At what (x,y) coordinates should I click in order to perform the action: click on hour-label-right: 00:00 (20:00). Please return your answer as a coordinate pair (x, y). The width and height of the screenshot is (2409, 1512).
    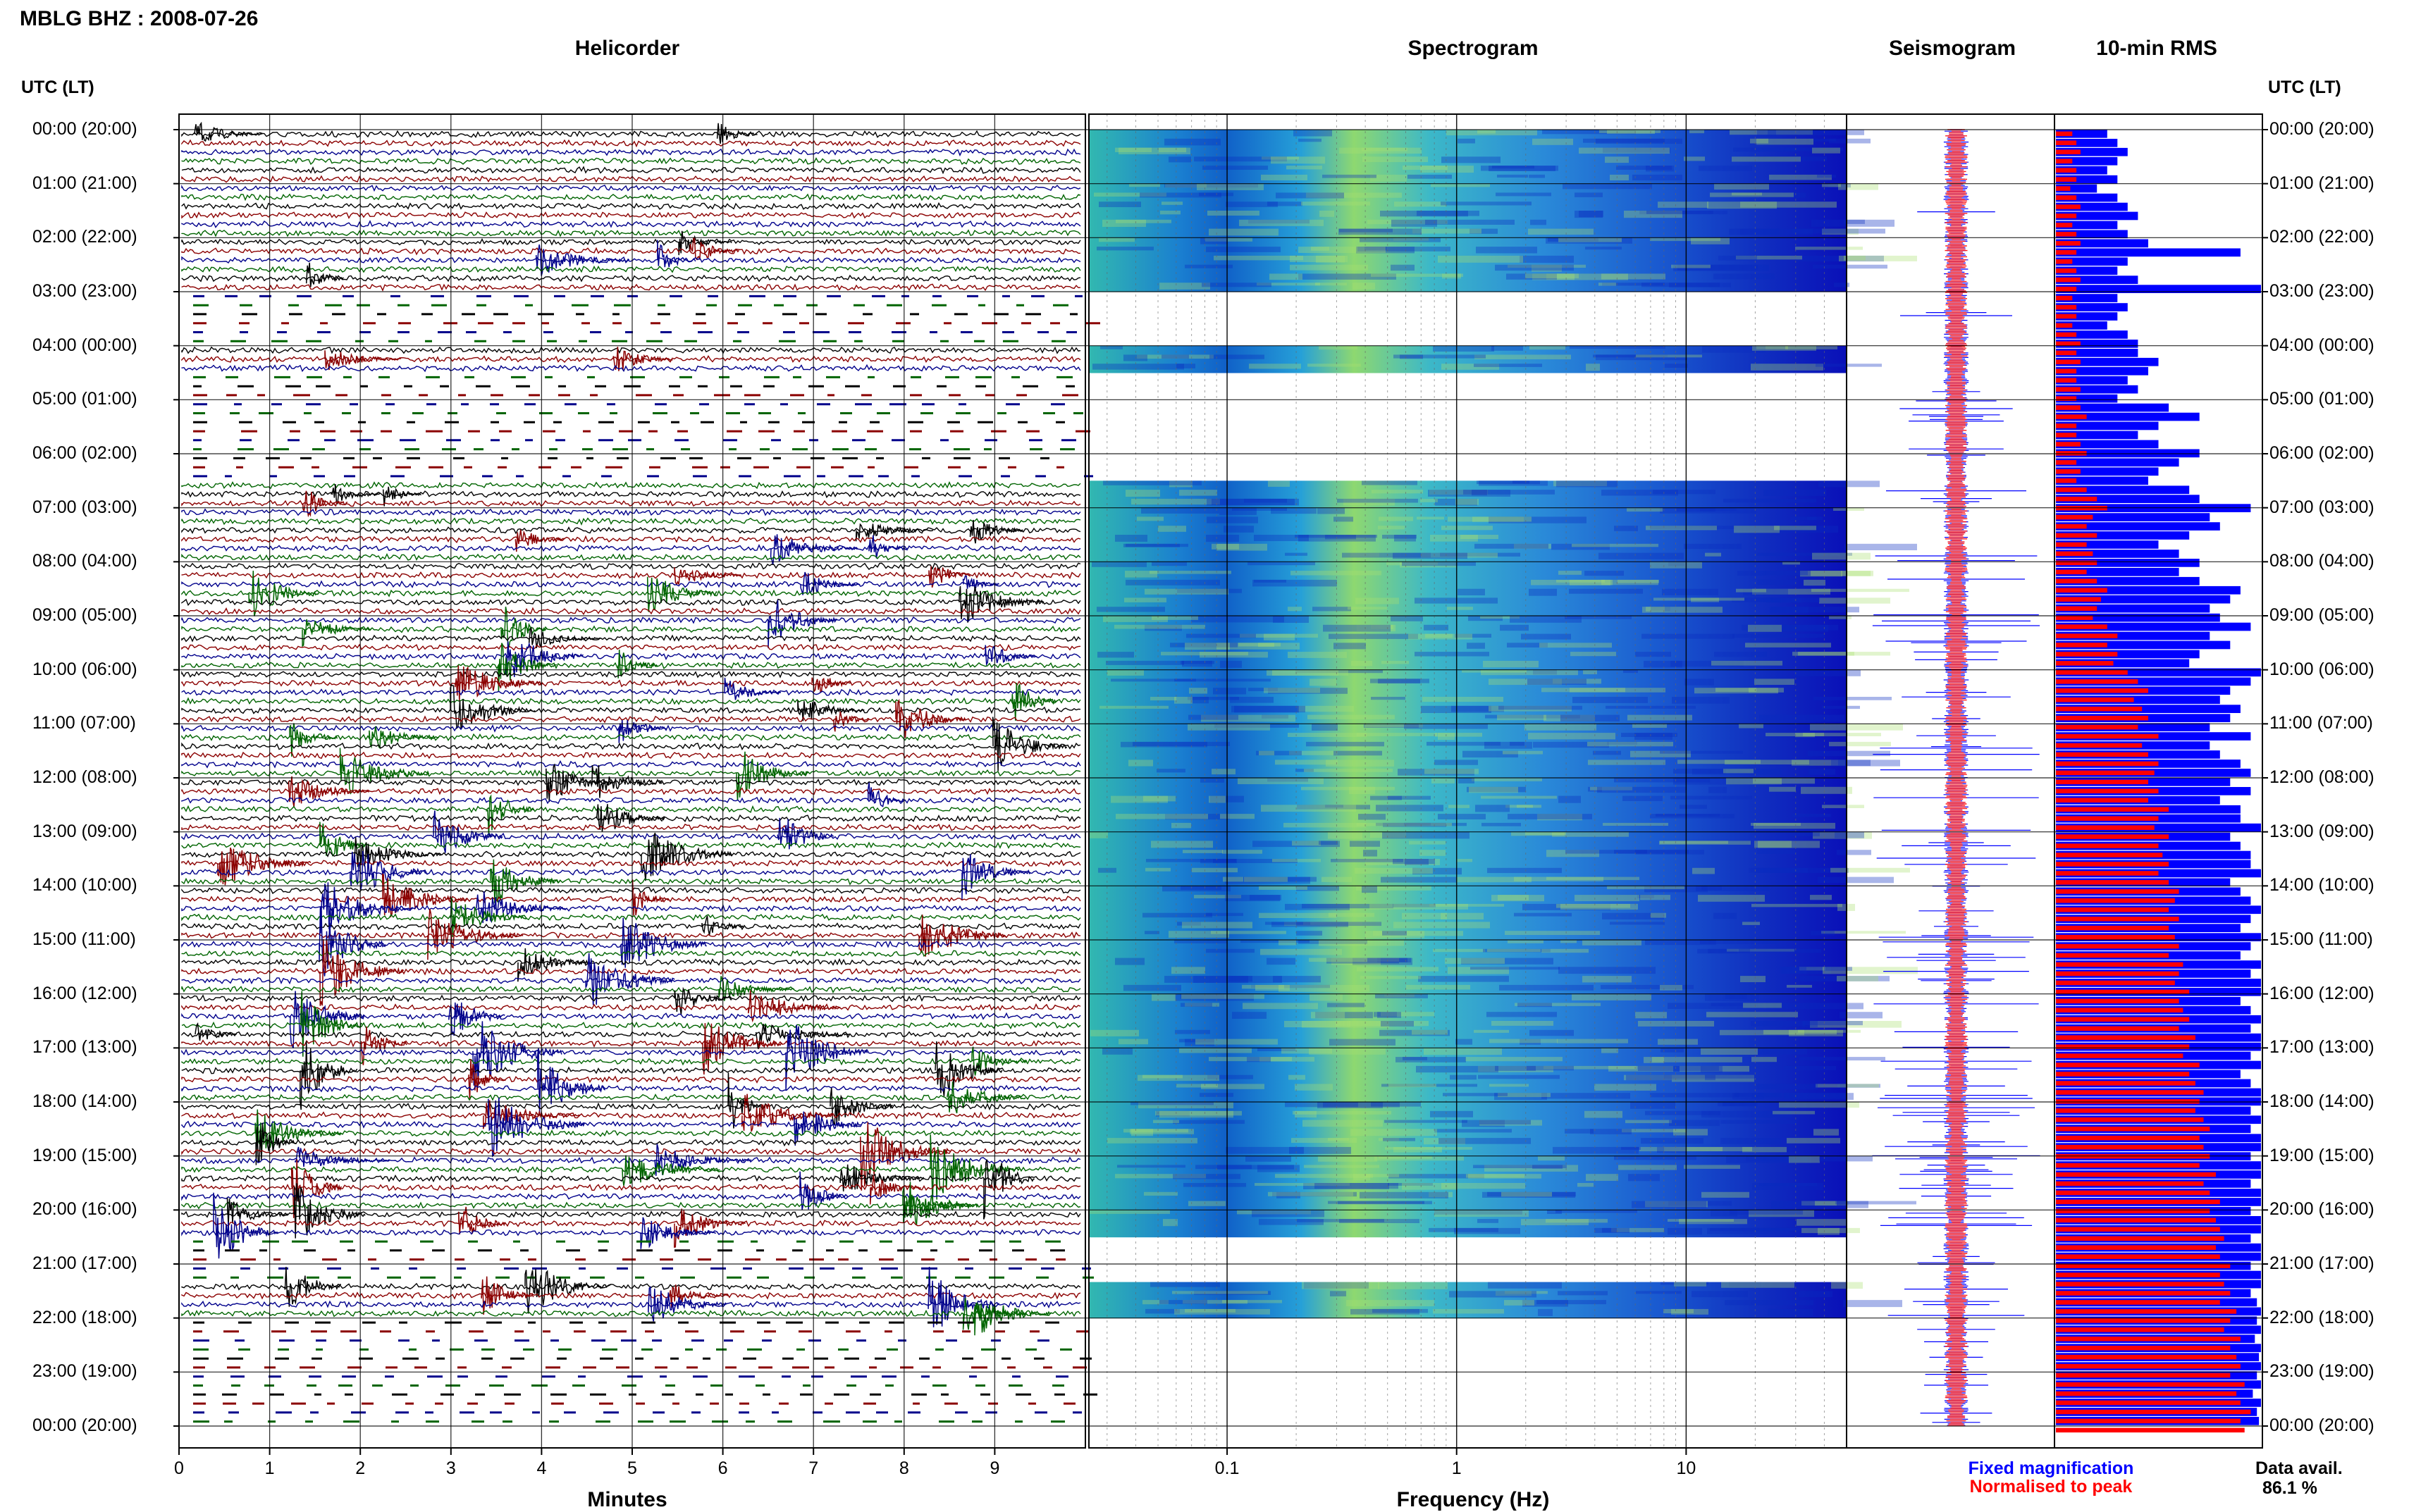
    Looking at the image, I should click on (2321, 1425).